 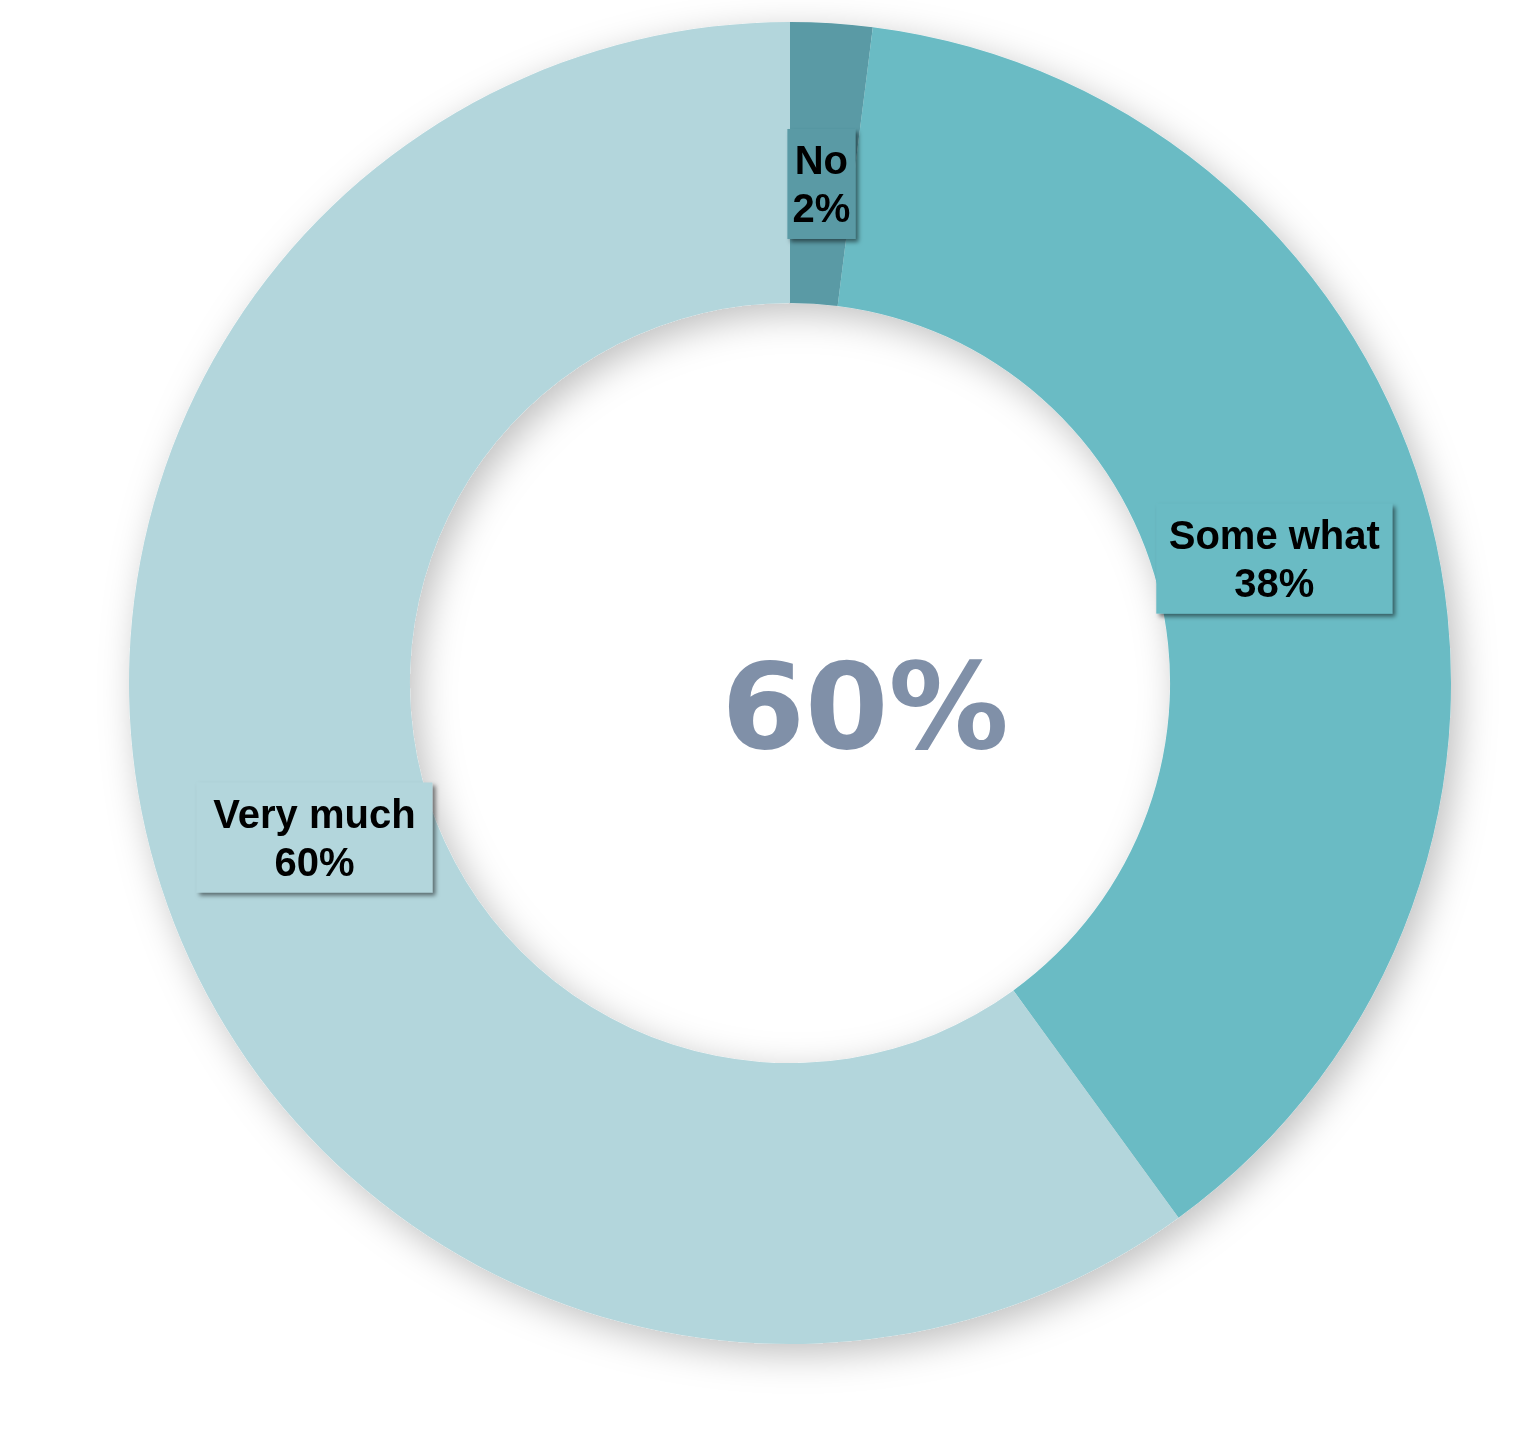 I want to click on data-label: 60%, so click(x=314, y=861).